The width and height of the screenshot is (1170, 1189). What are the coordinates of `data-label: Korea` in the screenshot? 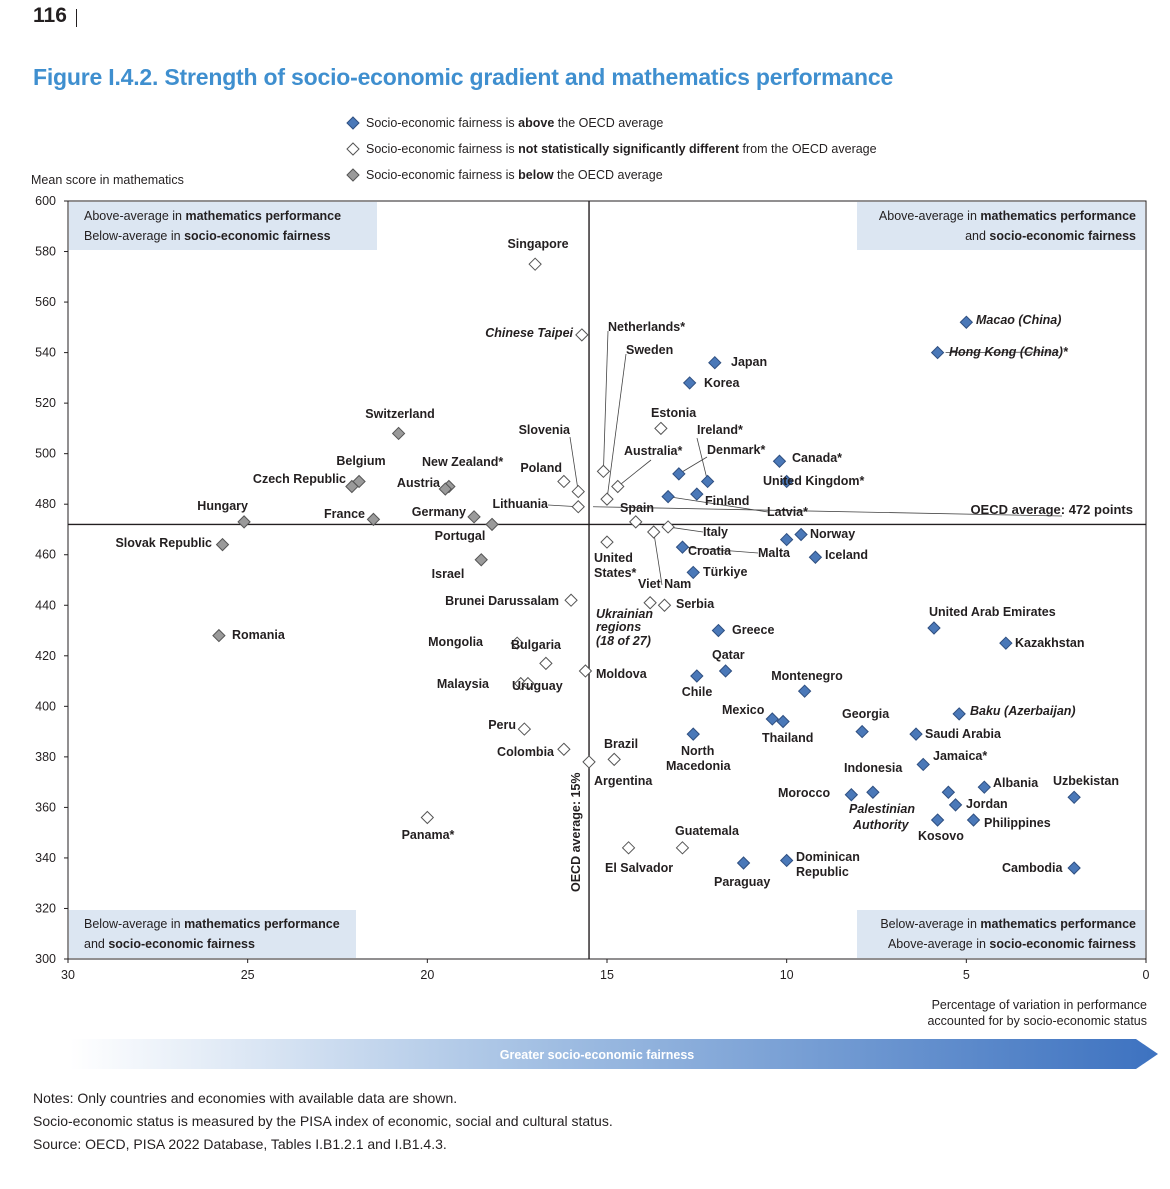 It's located at (722, 383).